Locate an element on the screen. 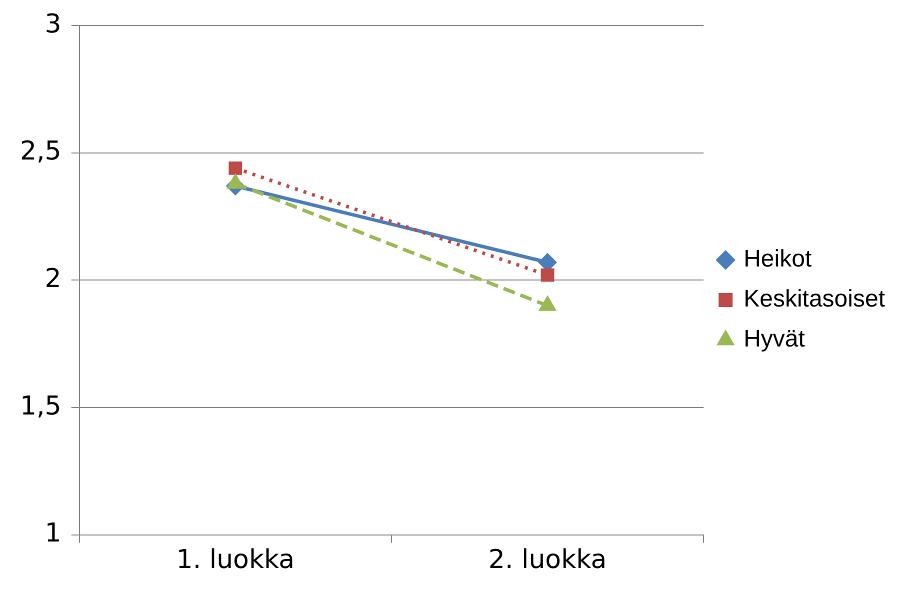 This screenshot has height=590, width=899. y-tick-label: 3 is located at coordinates (53, 24).